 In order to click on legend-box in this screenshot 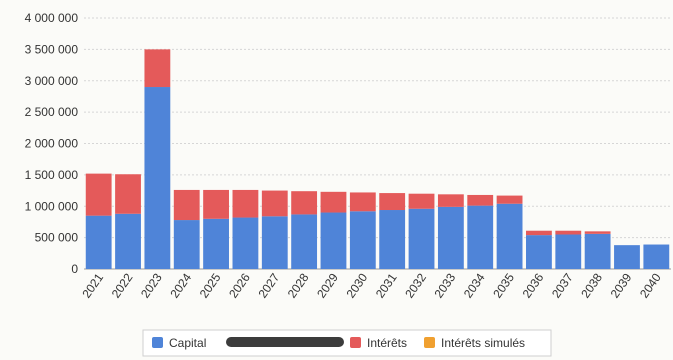, I will do `click(347, 343)`.